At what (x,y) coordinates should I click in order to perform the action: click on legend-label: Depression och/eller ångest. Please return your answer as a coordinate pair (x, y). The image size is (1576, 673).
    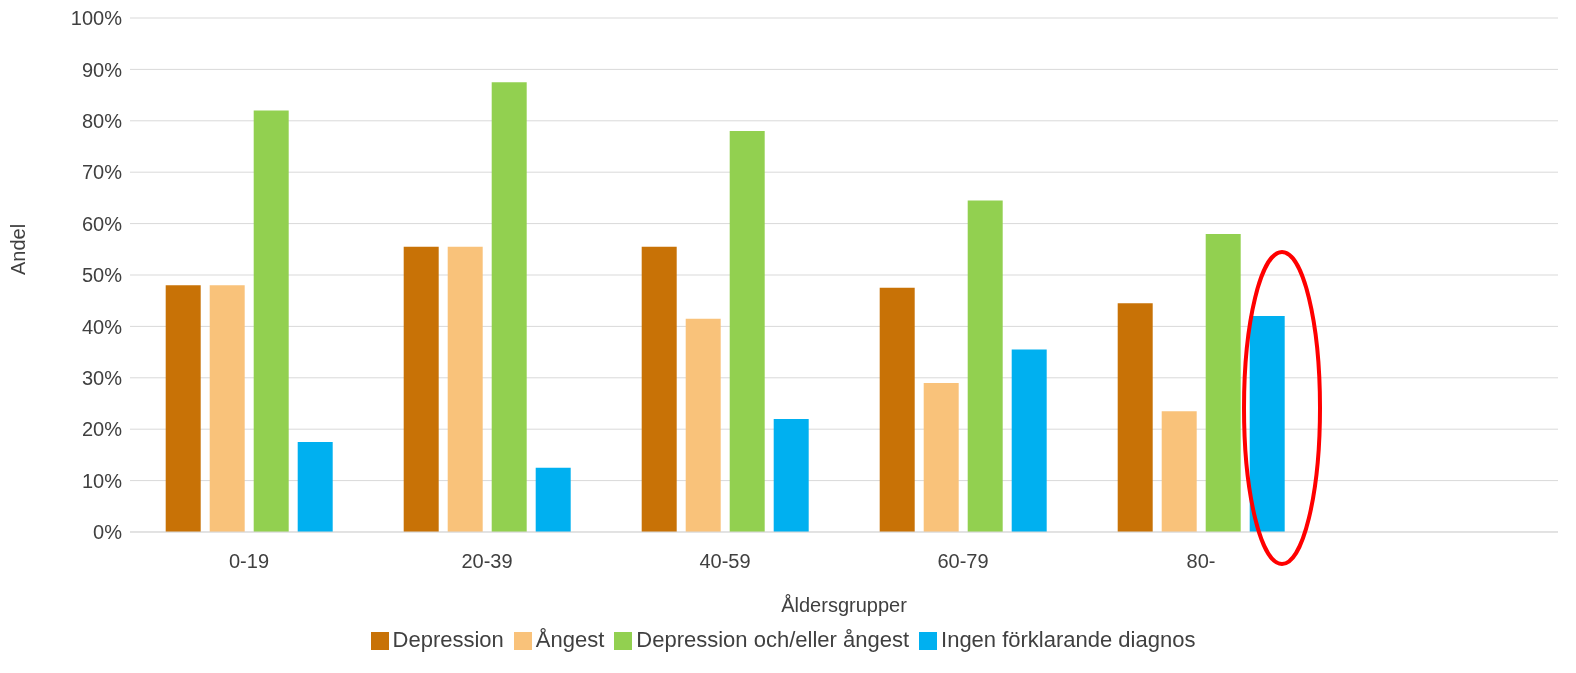
    Looking at the image, I should click on (773, 639).